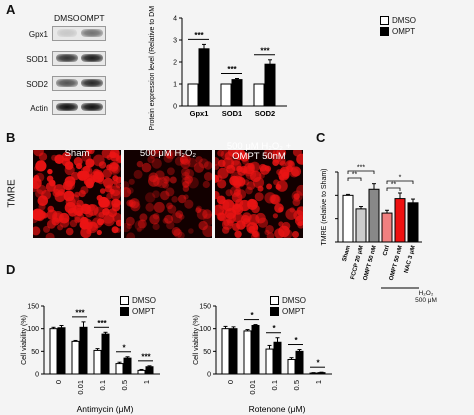 The image size is (474, 415). I want to click on panel-letter-c: C, so click(321, 137).